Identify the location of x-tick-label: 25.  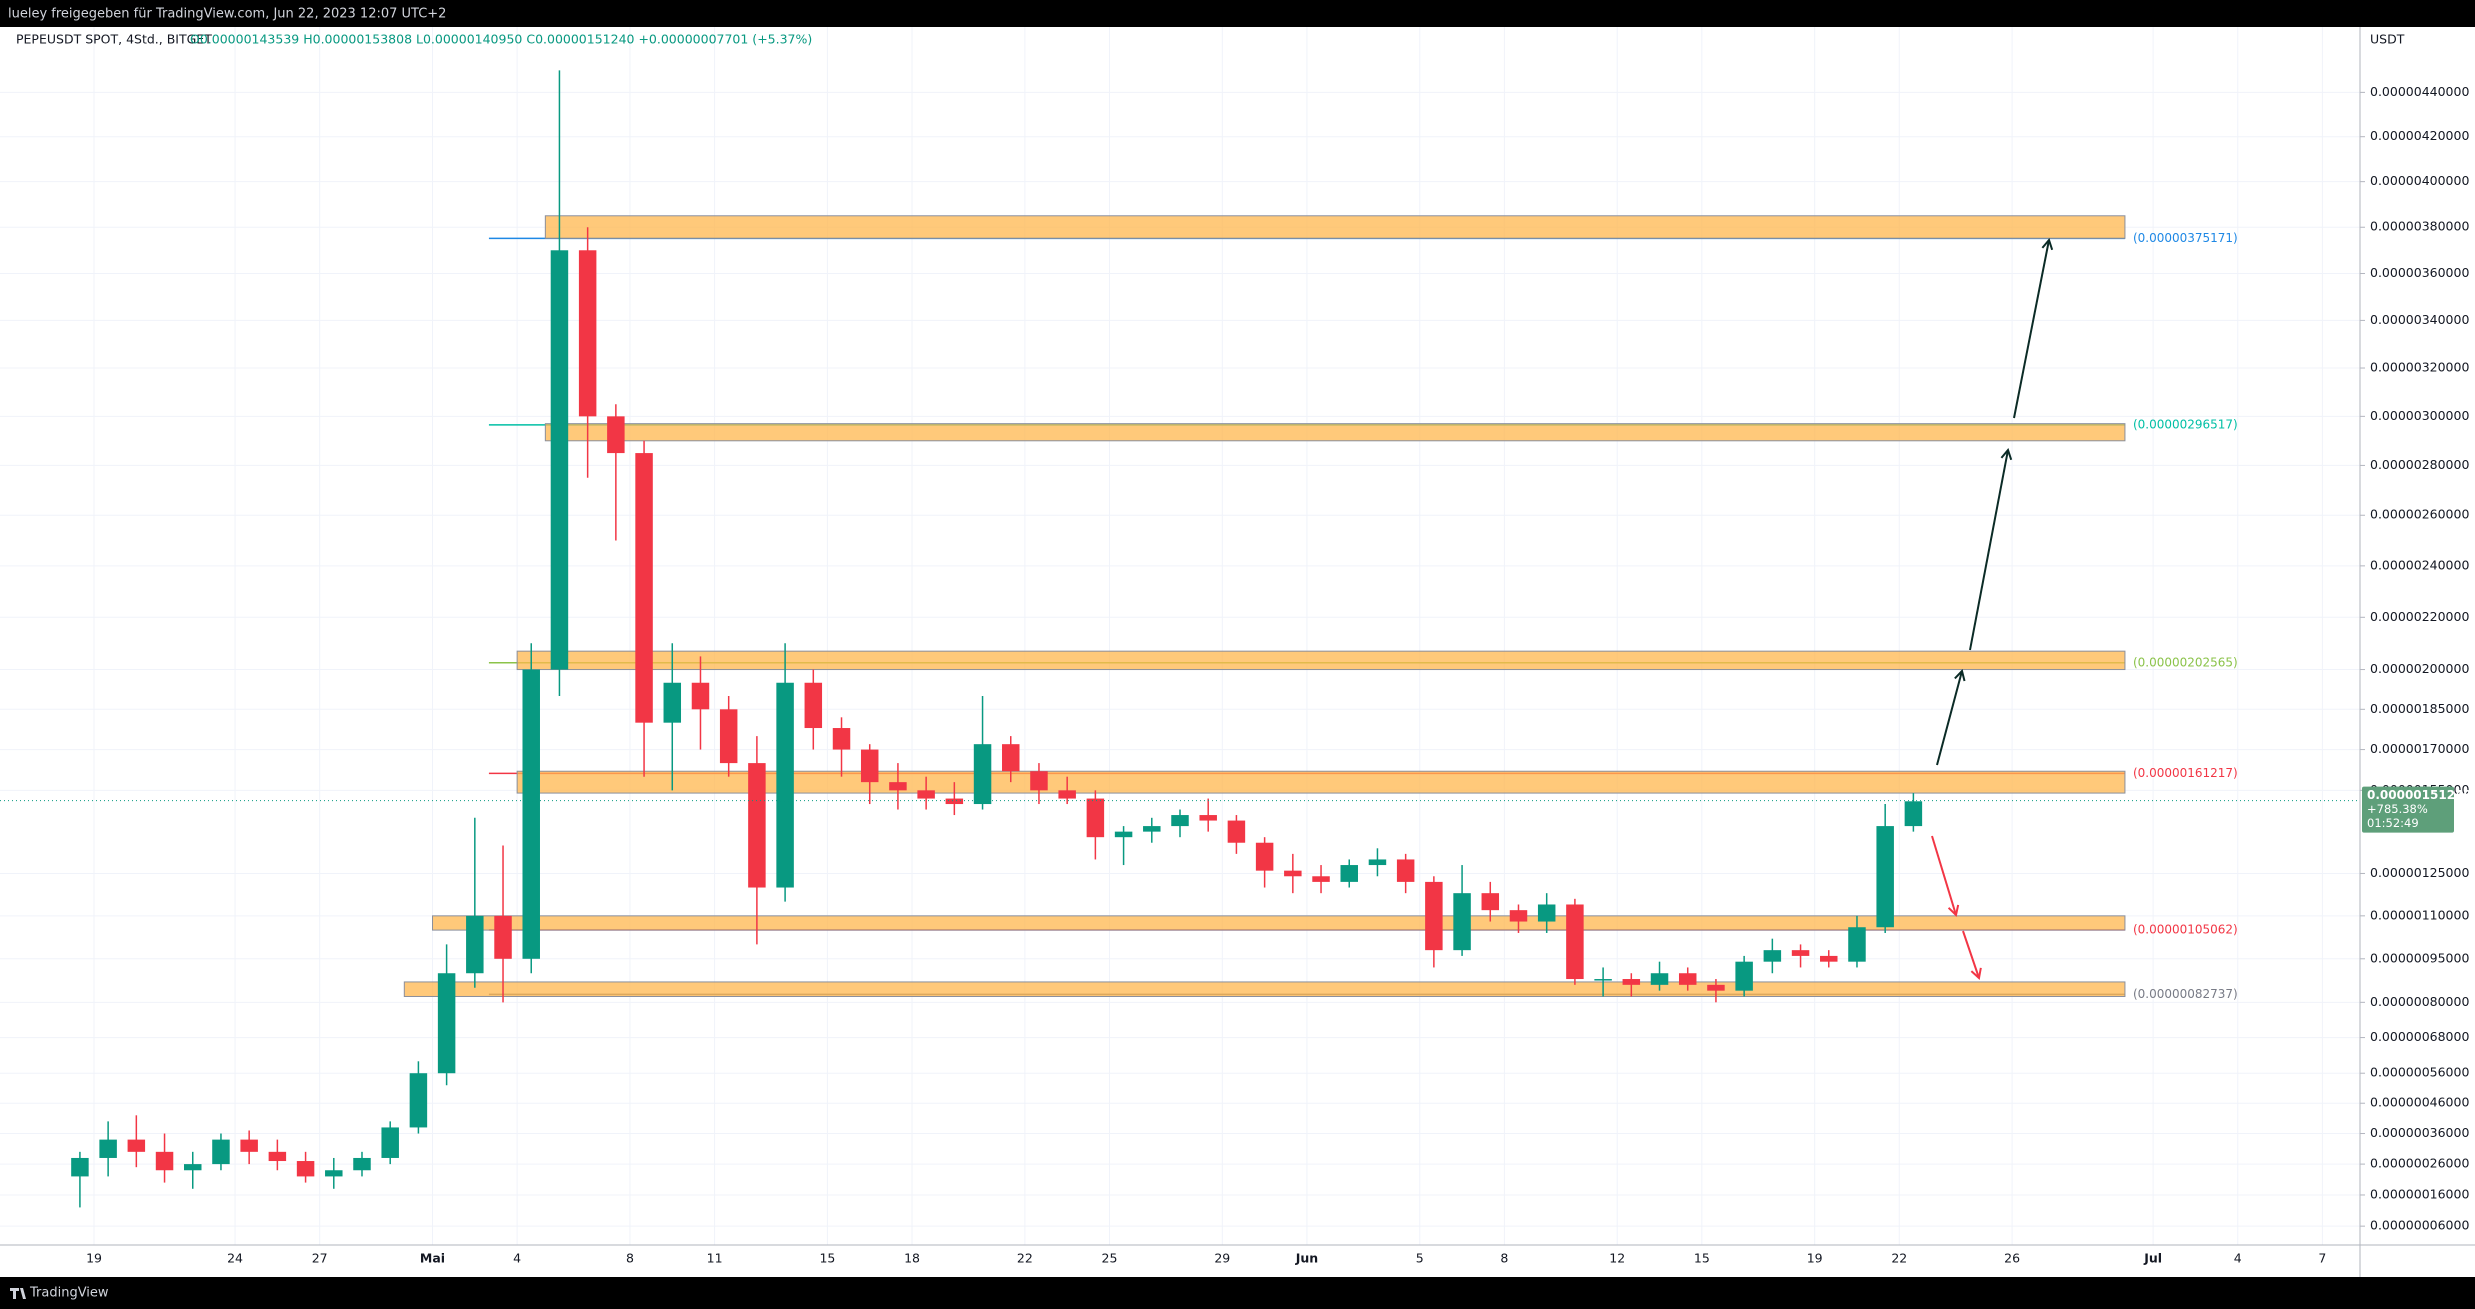
(1110, 1258).